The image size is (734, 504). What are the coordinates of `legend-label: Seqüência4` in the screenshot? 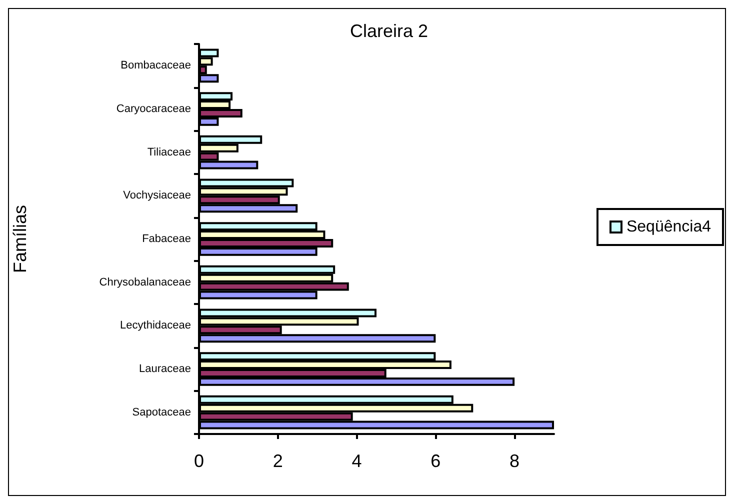 It's located at (669, 227).